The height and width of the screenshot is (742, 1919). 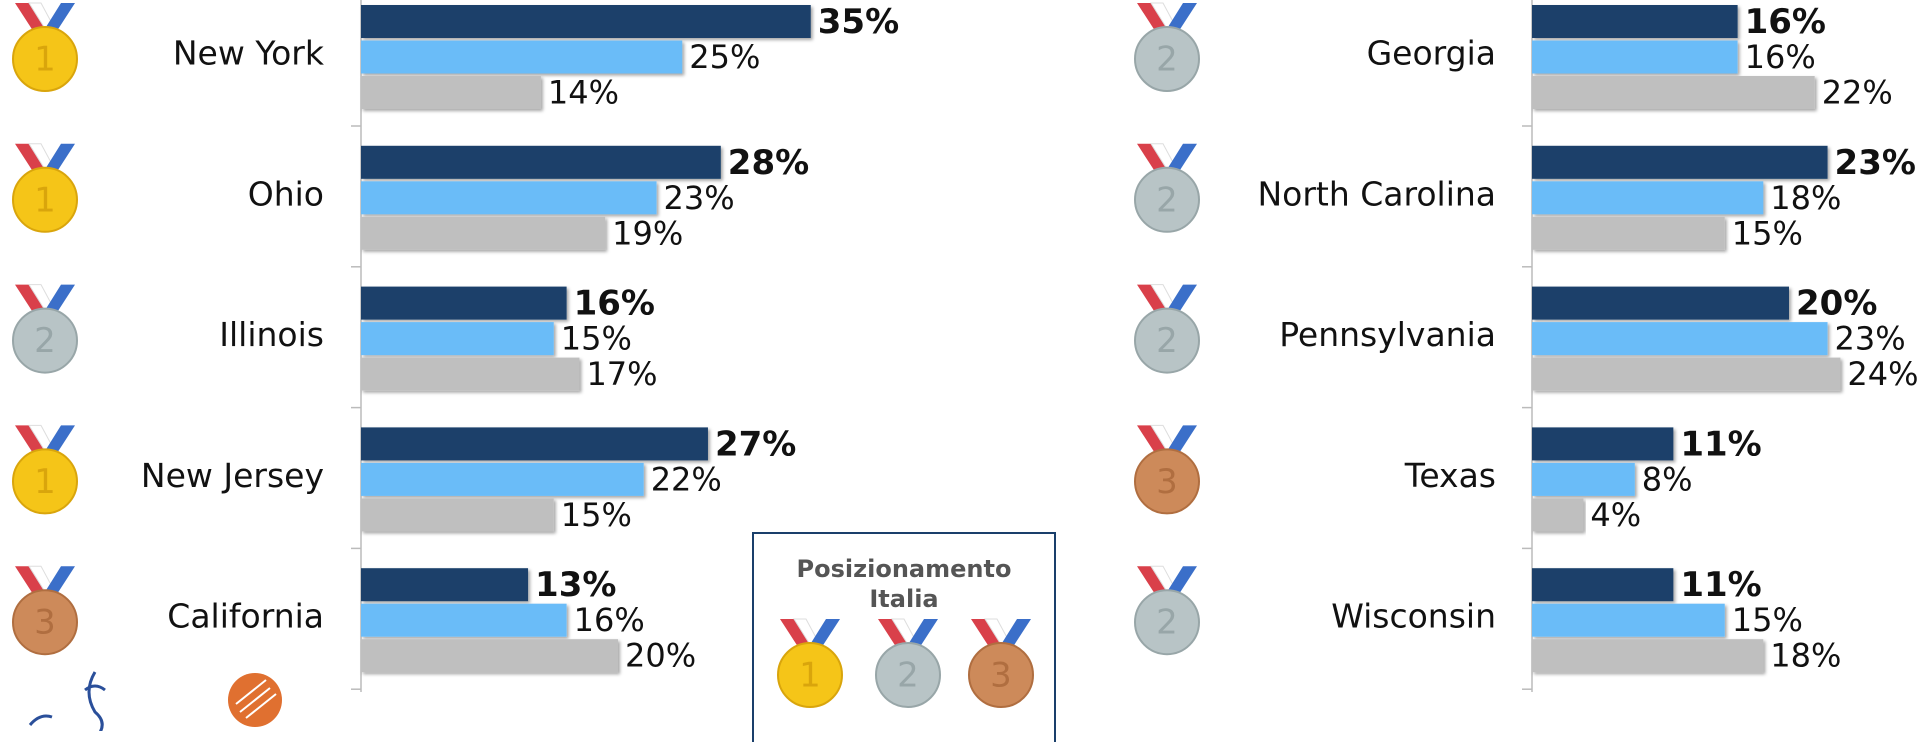 What do you see at coordinates (575, 585) in the screenshot?
I see `value-label: 13%` at bounding box center [575, 585].